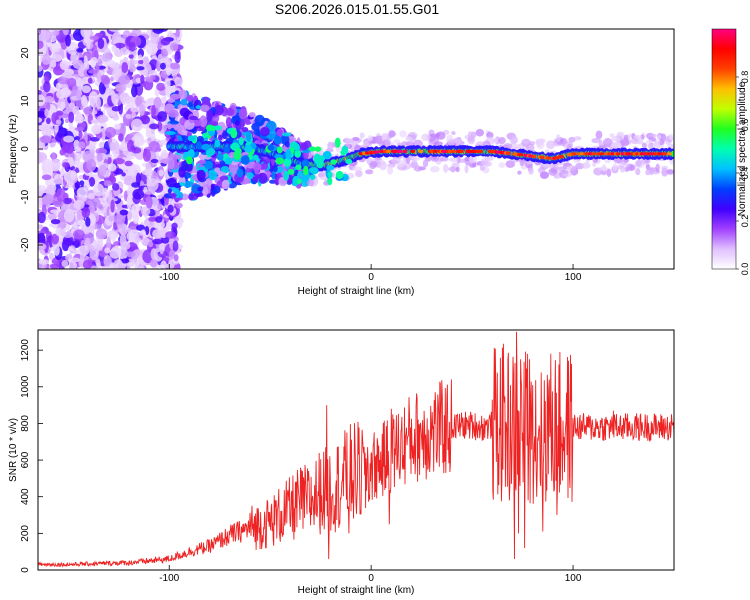 The height and width of the screenshot is (600, 750). What do you see at coordinates (745, 269) in the screenshot?
I see `colorbar-tick-label: 0.0` at bounding box center [745, 269].